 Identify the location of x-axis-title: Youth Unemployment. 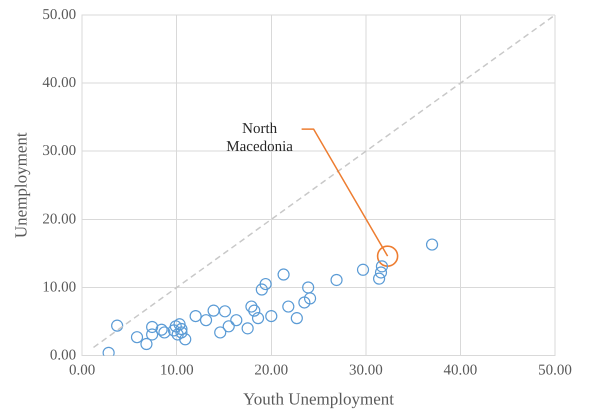
(318, 398).